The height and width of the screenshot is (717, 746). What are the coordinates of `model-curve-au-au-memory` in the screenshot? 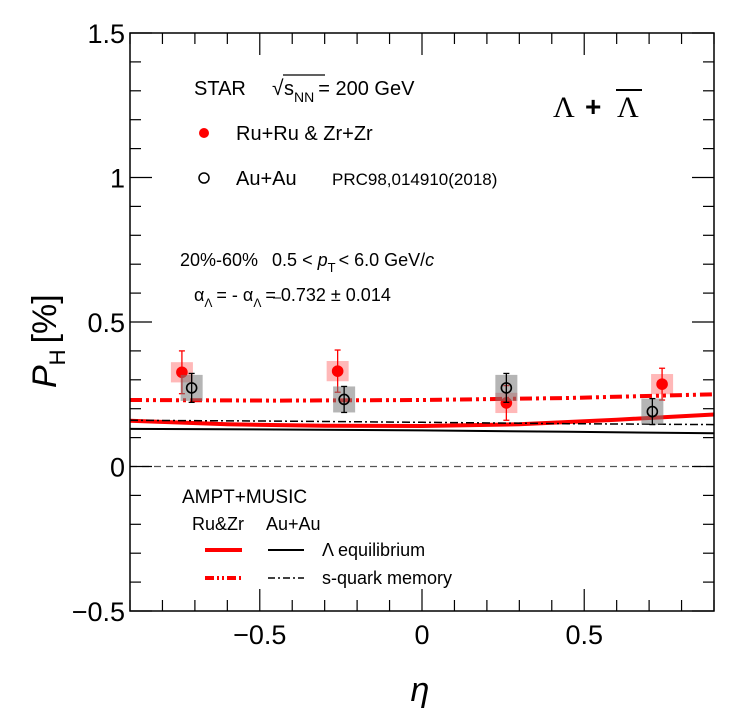 It's located at (422, 422).